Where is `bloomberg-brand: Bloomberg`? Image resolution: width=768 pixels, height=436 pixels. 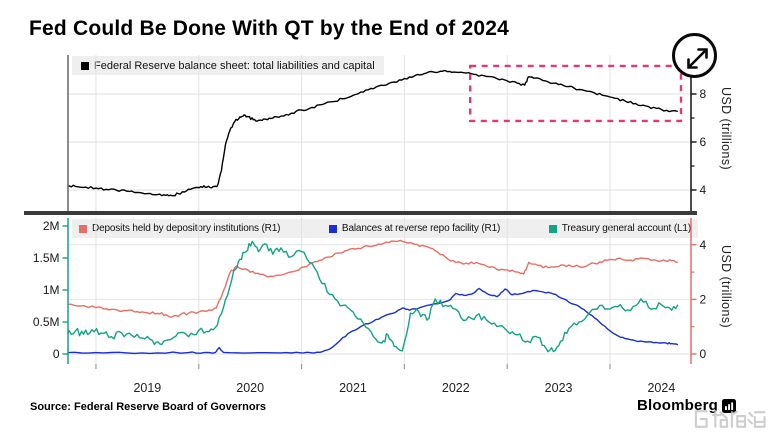
bloomberg-brand: Bloomberg is located at coordinates (686, 405).